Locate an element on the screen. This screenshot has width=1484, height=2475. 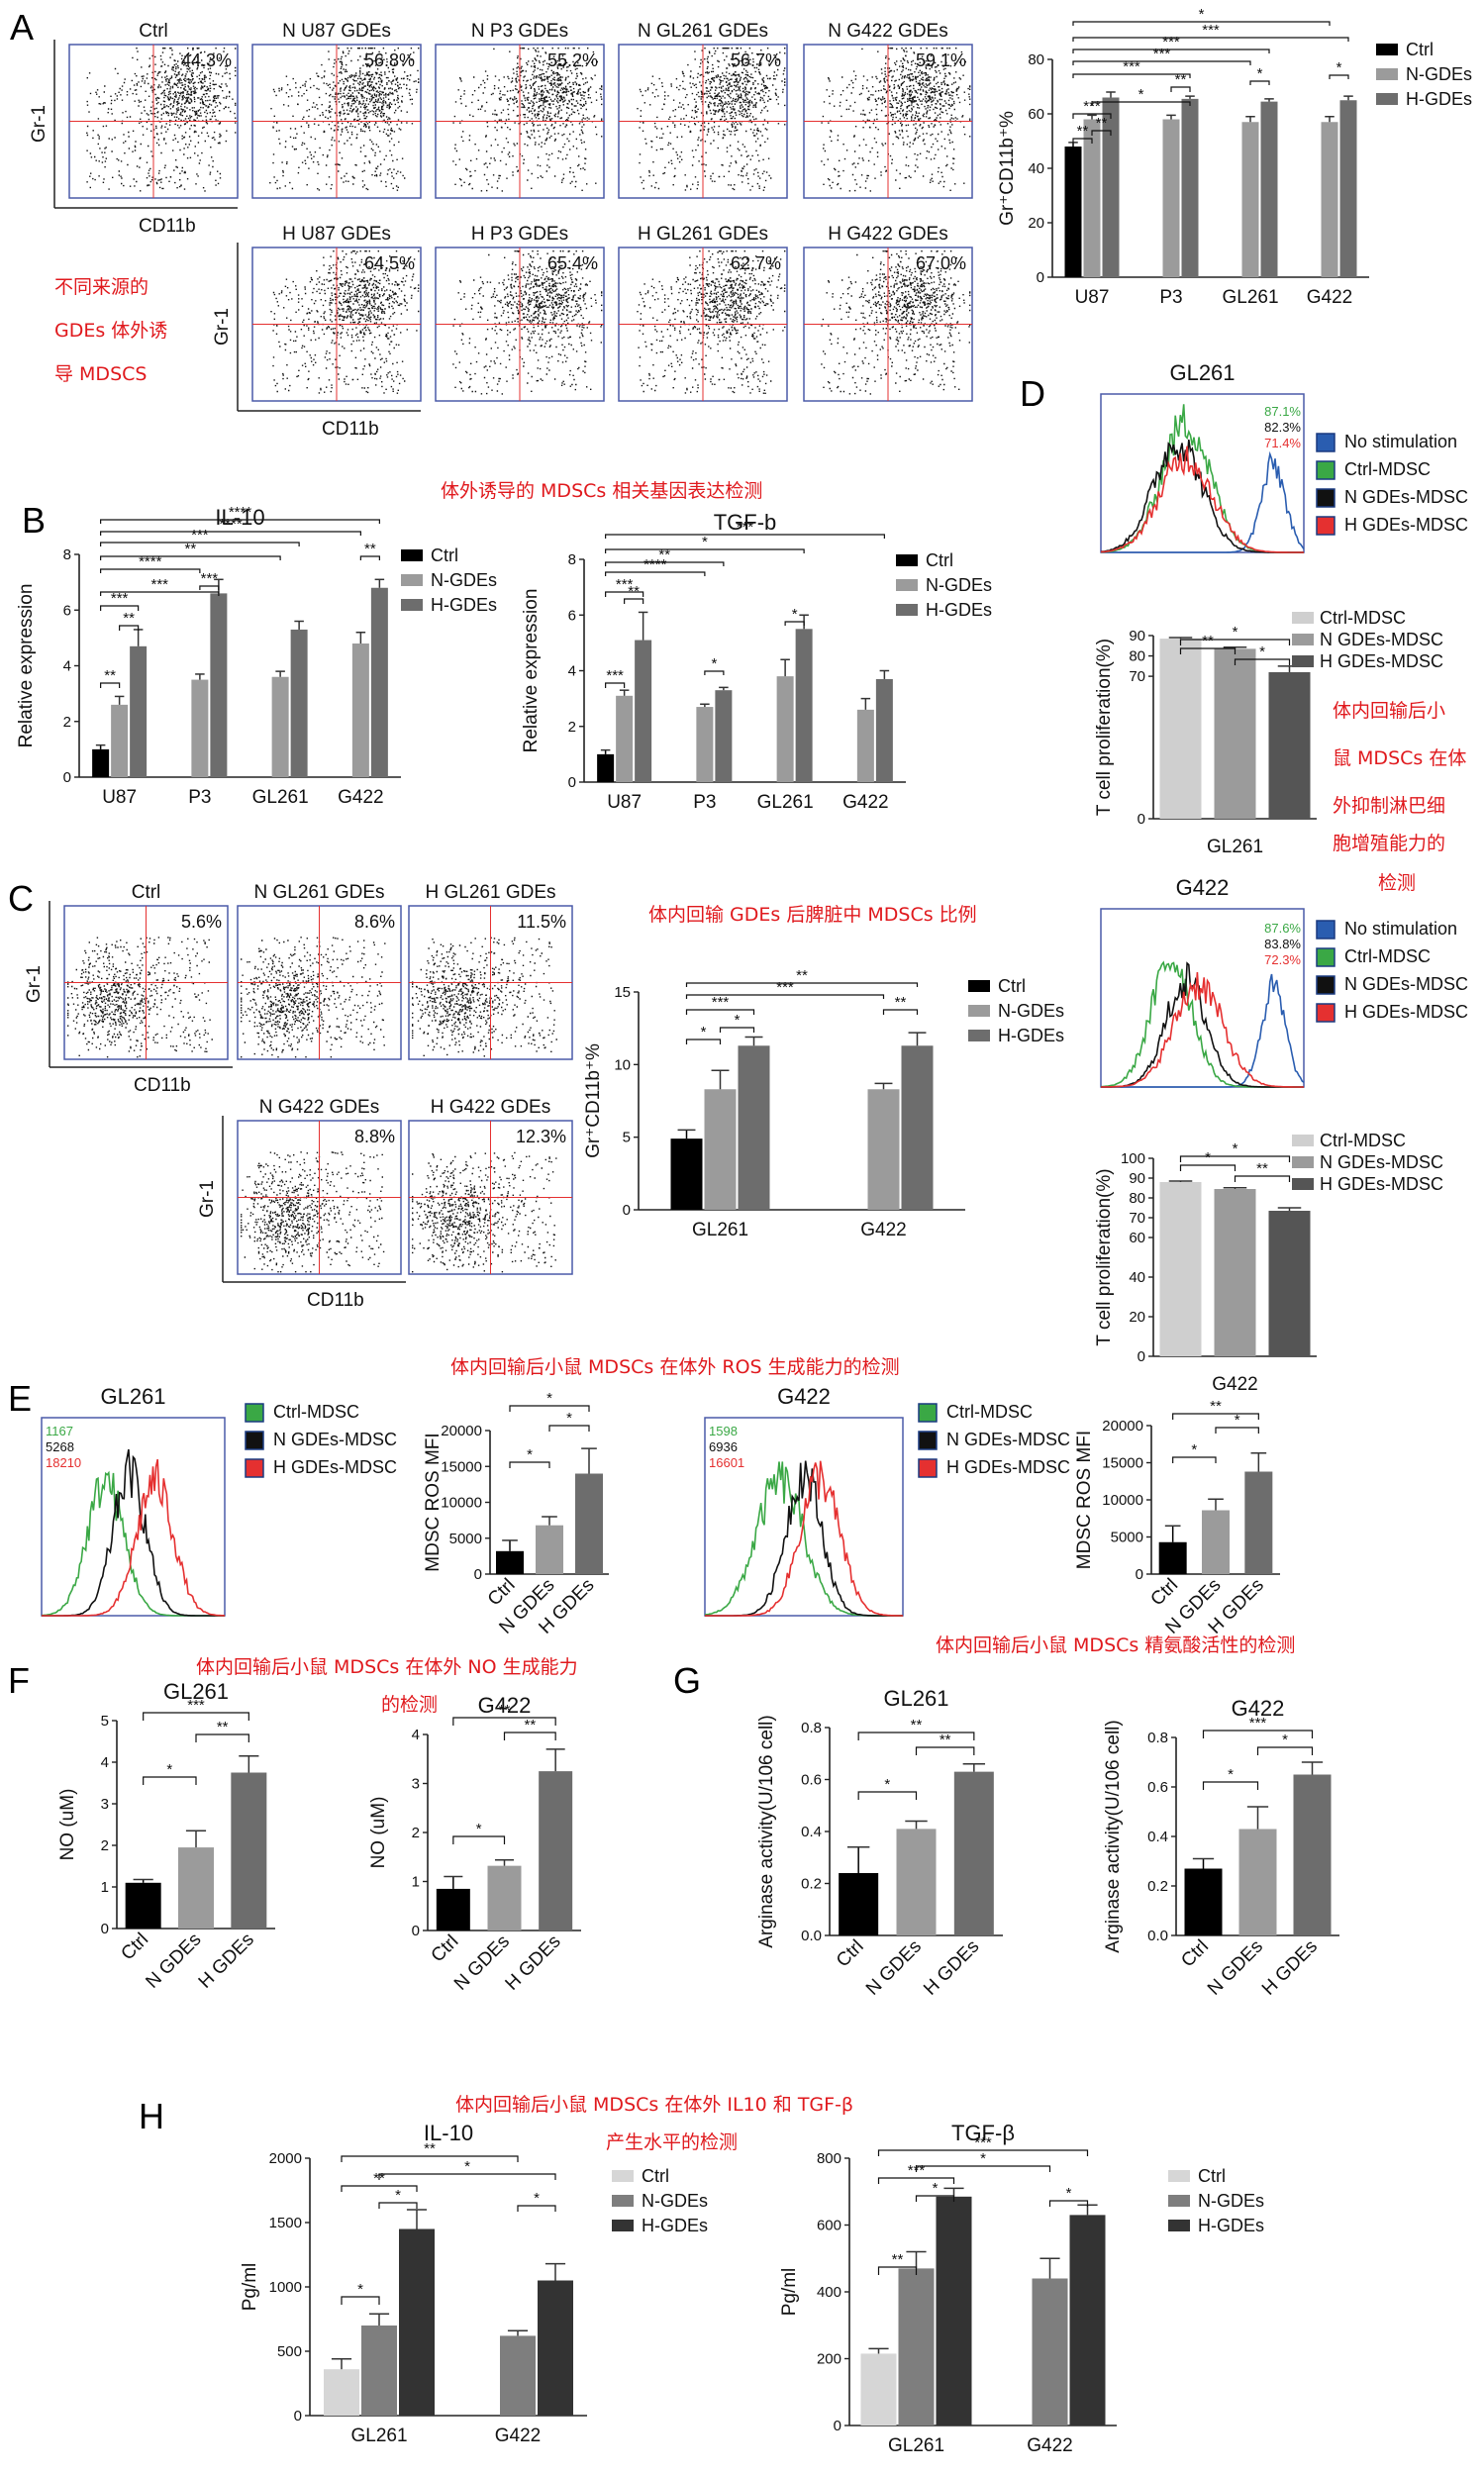
y-axis-title: Gr⁺CD11b⁺% is located at coordinates (1007, 168).